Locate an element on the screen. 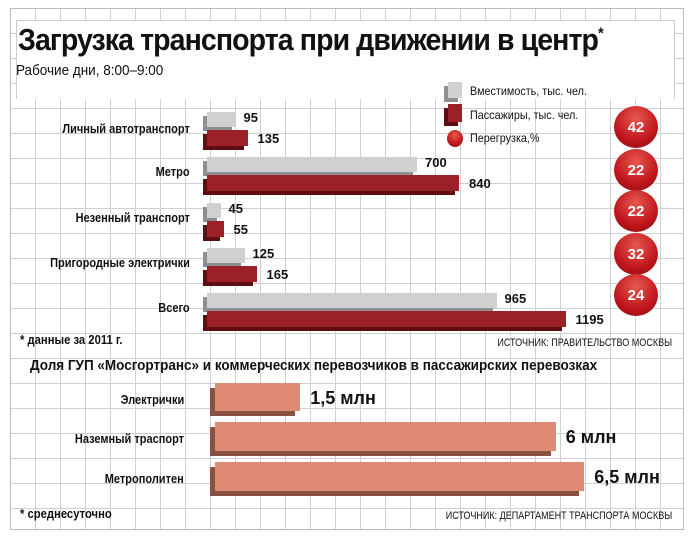 Image resolution: width=692 pixels, height=537 pixels. legend-label: Пассажиры, тыс. чел. is located at coordinates (524, 115).